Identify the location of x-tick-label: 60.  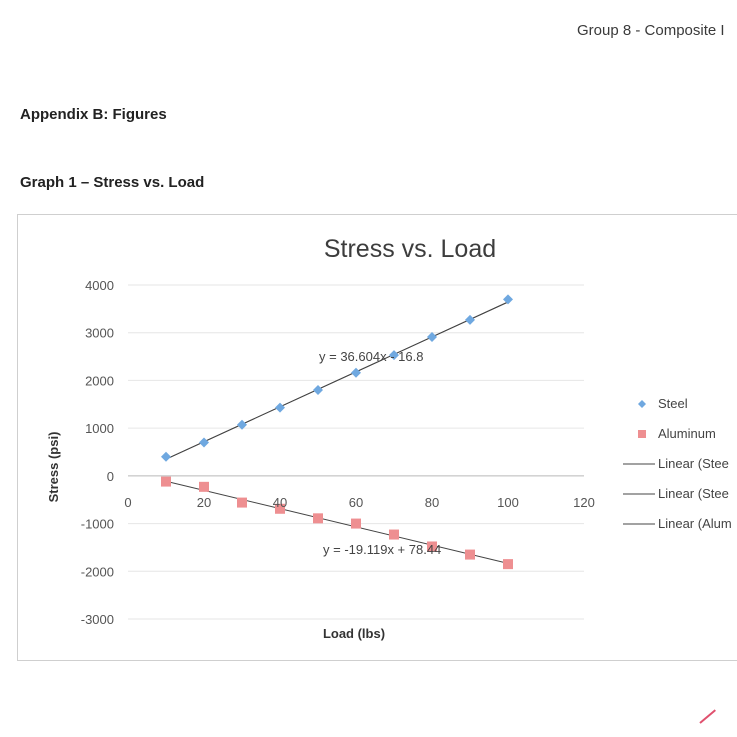
(356, 502).